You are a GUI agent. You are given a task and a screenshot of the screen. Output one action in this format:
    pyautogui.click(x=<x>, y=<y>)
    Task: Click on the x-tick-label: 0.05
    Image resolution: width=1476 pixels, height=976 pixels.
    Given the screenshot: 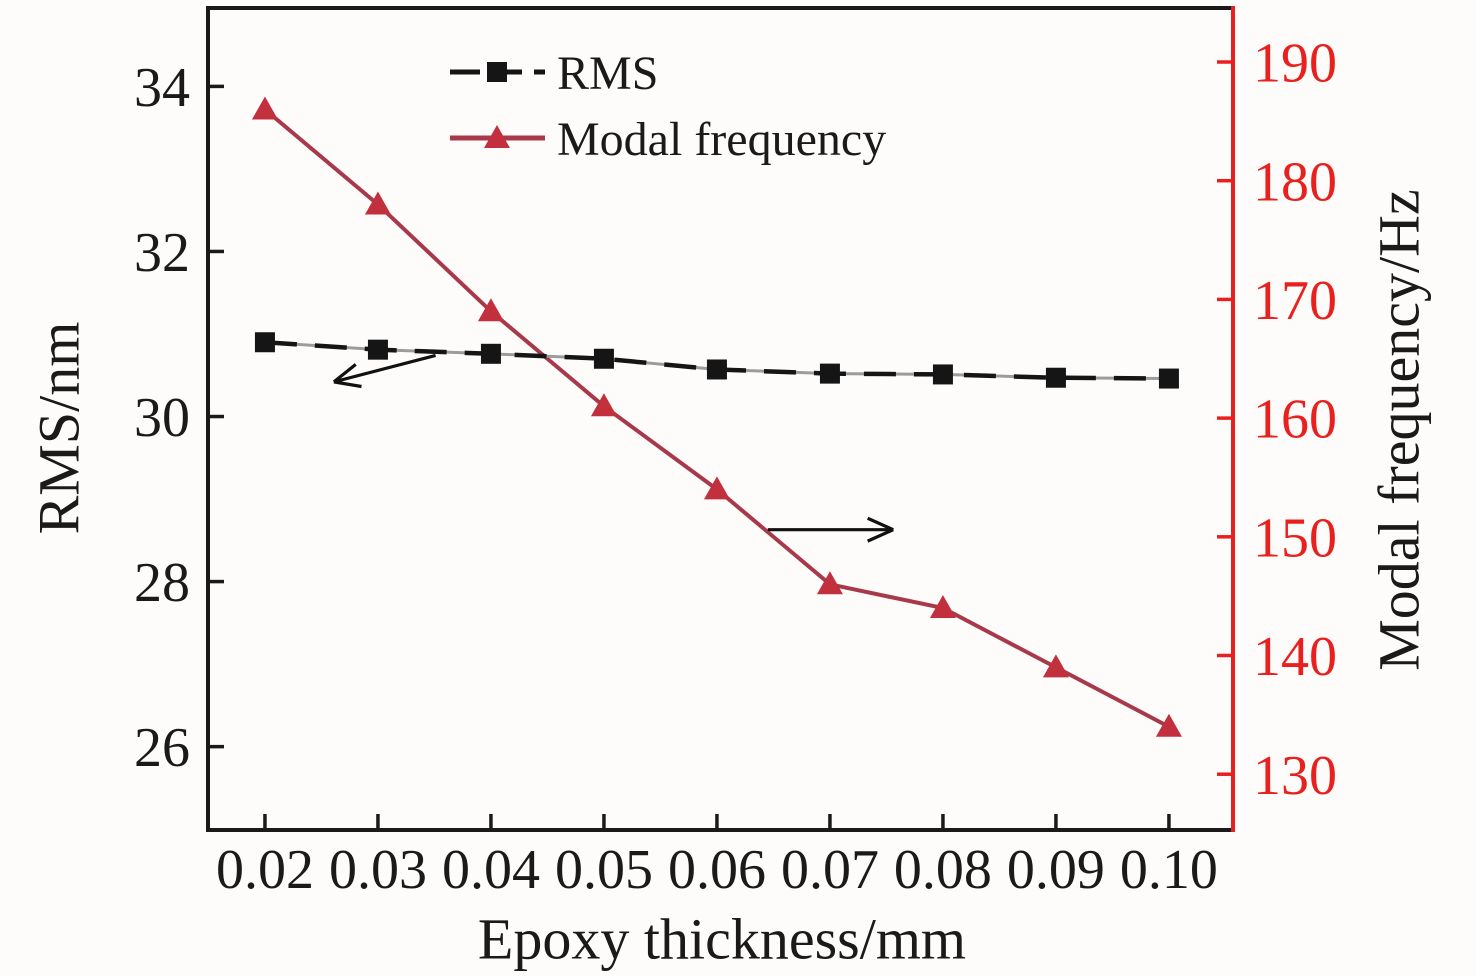 What is the action you would take?
    pyautogui.click(x=604, y=870)
    